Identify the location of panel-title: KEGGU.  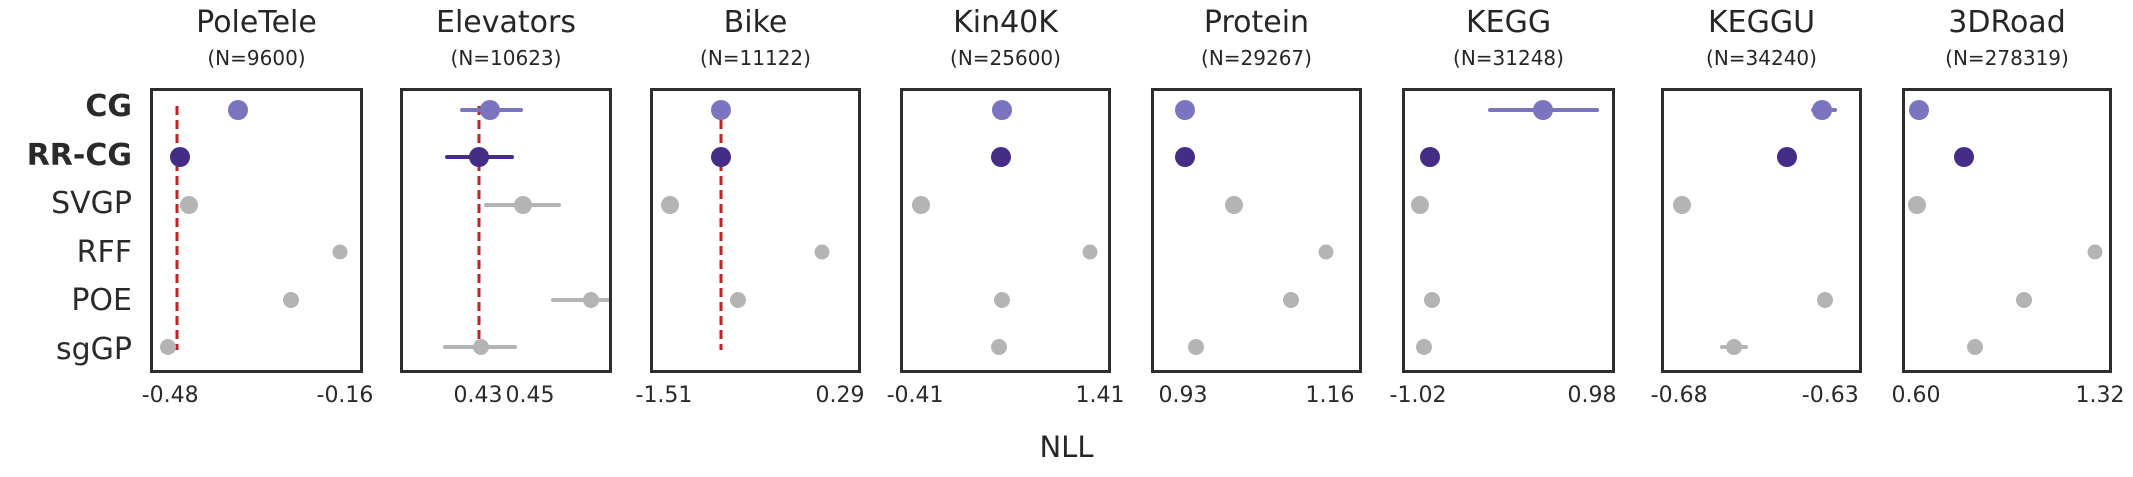
(1761, 22).